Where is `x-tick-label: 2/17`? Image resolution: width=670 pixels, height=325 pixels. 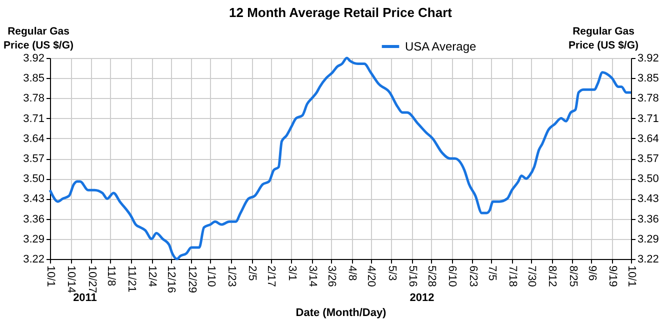 x-tick-label: 2/17 is located at coordinates (271, 276).